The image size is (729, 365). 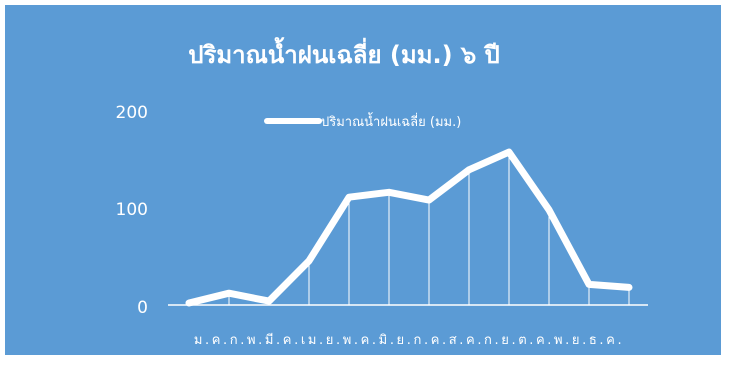 I want to click on y-tick-100: 100, so click(x=132, y=210).